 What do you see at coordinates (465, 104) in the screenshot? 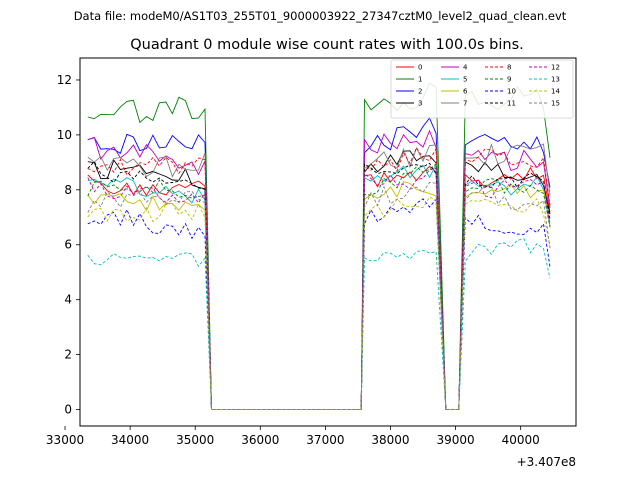
I see `legend-label-7: 7` at bounding box center [465, 104].